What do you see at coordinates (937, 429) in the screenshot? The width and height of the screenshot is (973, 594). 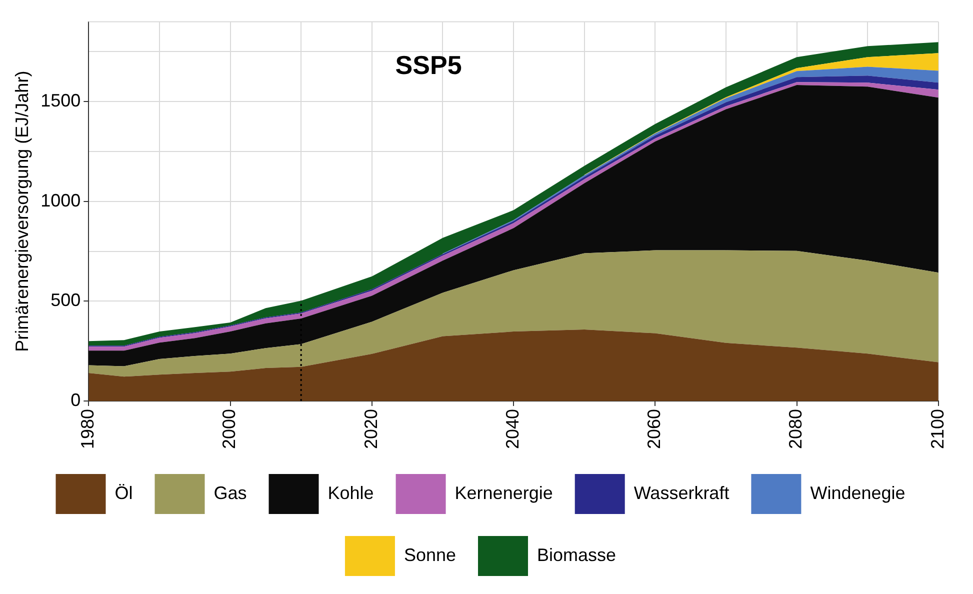 I see `x-tick-label: 2100` at bounding box center [937, 429].